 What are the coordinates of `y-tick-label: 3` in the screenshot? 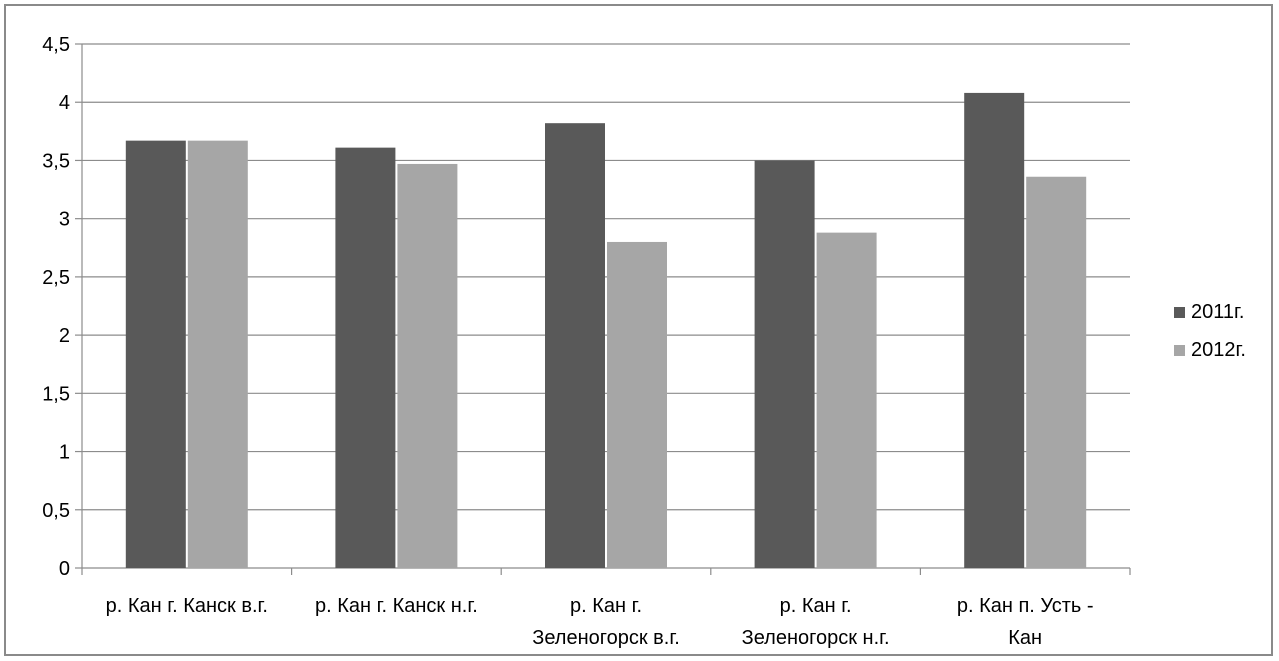 It's located at (64, 220).